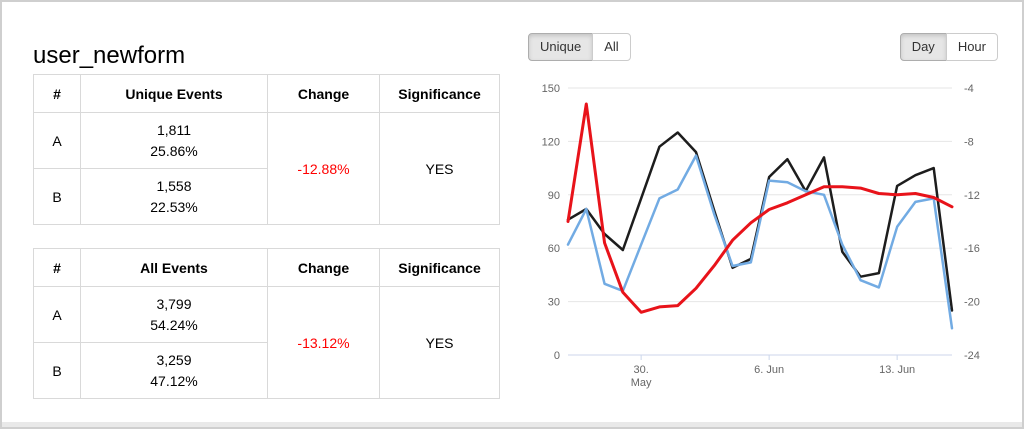 Image resolution: width=1024 pixels, height=429 pixels. What do you see at coordinates (512, 424) in the screenshot?
I see `window-bottom-edge` at bounding box center [512, 424].